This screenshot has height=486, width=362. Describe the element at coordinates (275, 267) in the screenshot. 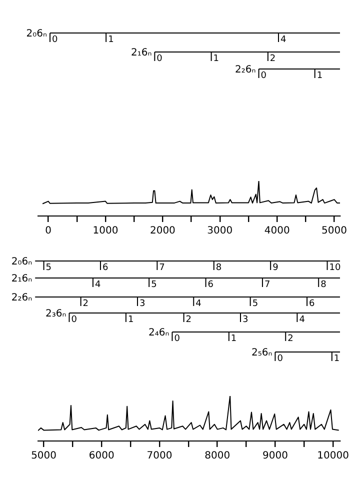

I see `text: 9` at that location.